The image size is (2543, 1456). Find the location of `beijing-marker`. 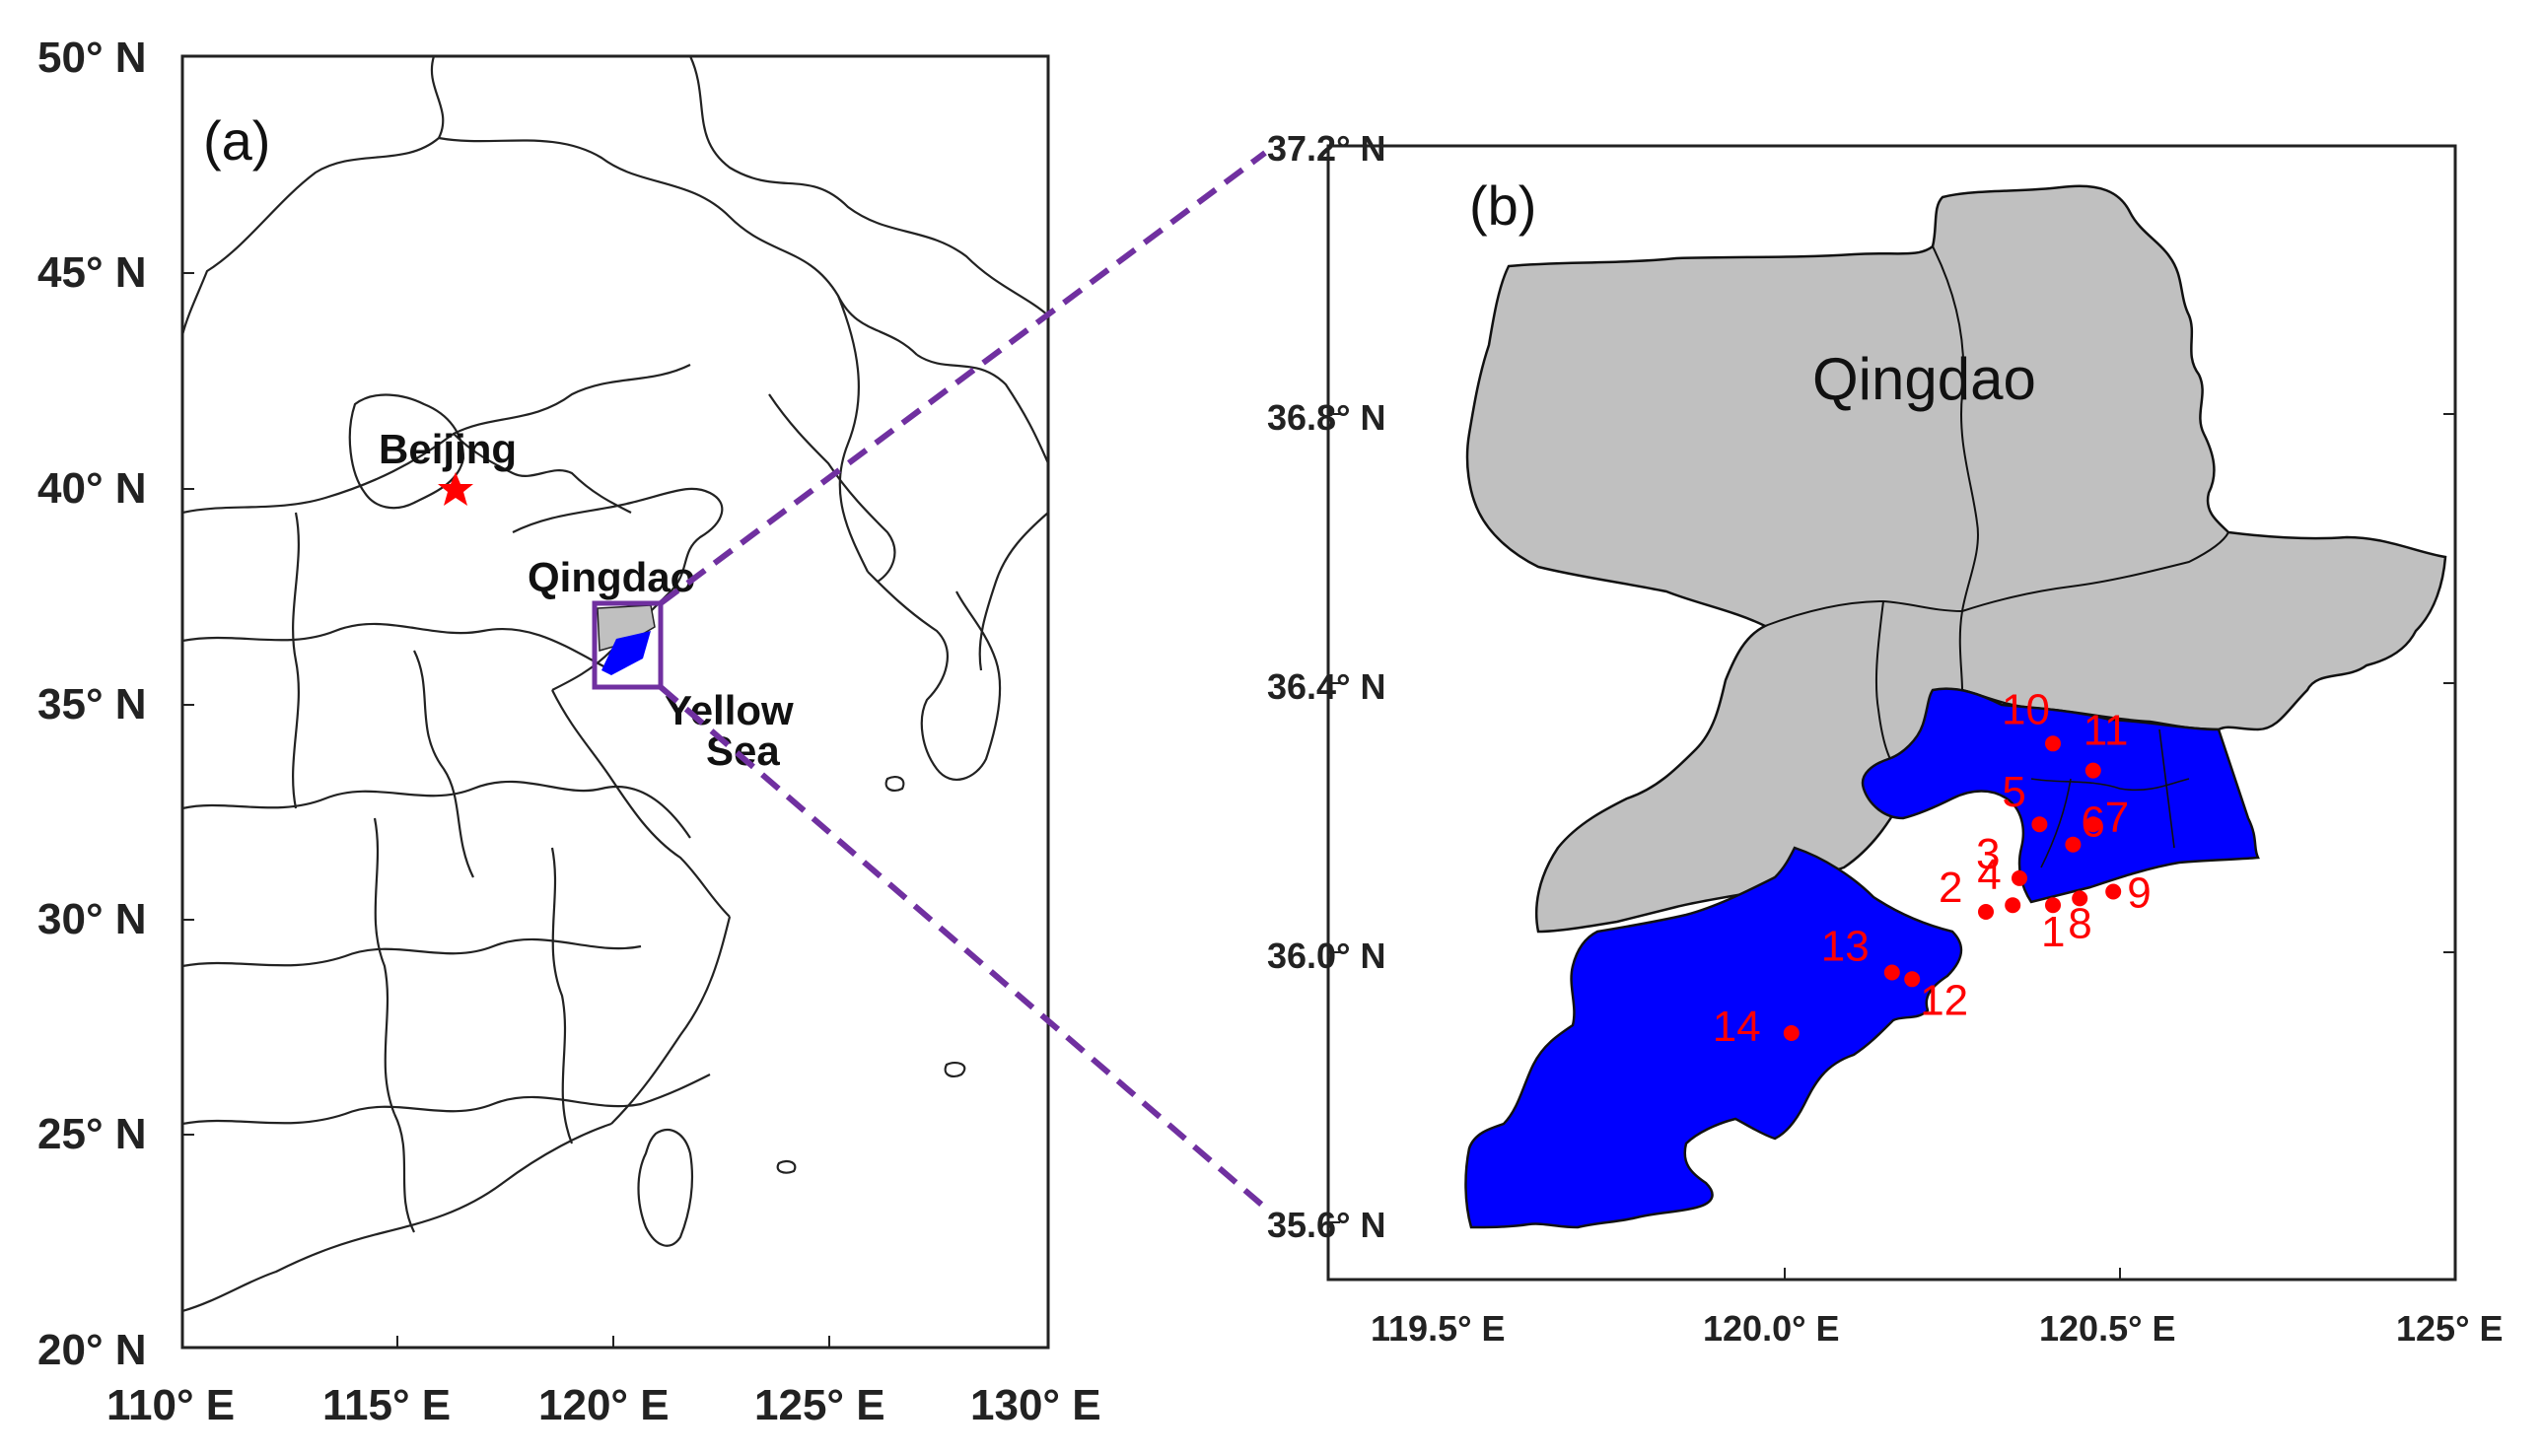

beijing-marker is located at coordinates (455, 489).